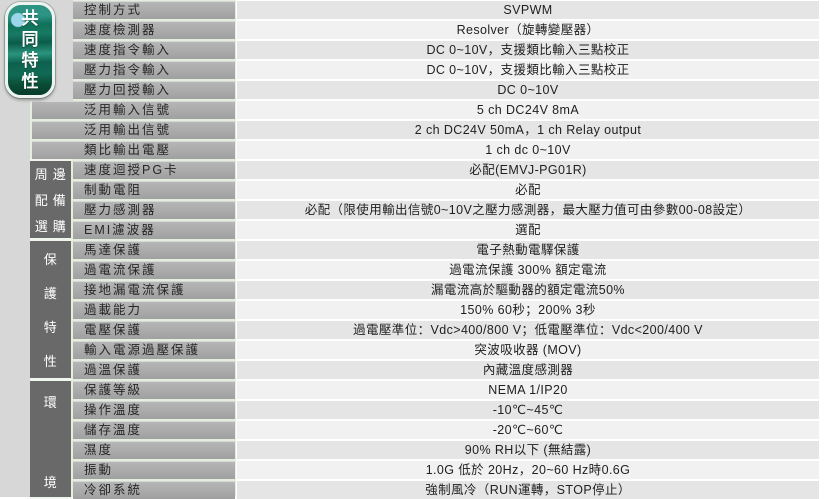 This screenshot has height=499, width=825. What do you see at coordinates (528, 490) in the screenshot?
I see `row-value: 強制風冷（RUN運轉，STOP停止）` at bounding box center [528, 490].